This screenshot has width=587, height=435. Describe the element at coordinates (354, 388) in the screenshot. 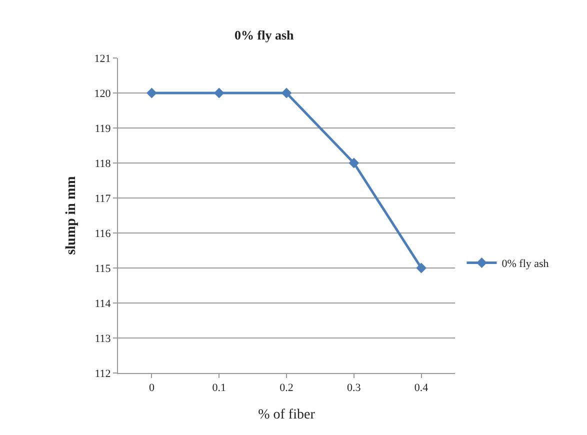

I see `x-tick-label: 0.3` at that location.